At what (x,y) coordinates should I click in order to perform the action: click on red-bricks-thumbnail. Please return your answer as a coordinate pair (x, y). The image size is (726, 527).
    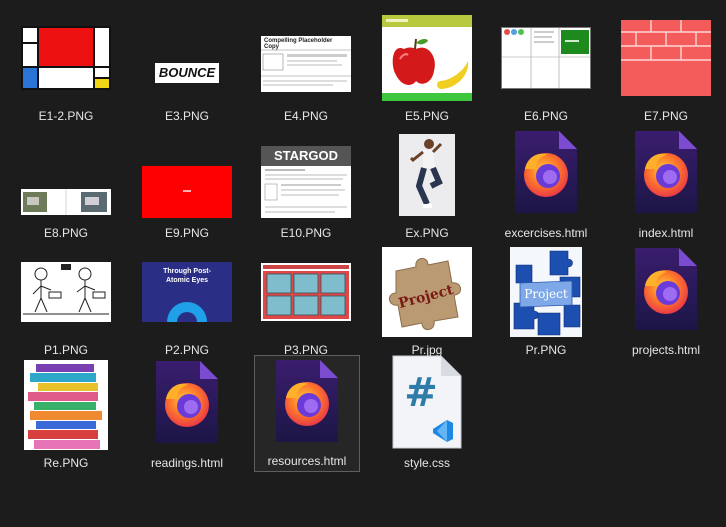
    Looking at the image, I should click on (666, 57).